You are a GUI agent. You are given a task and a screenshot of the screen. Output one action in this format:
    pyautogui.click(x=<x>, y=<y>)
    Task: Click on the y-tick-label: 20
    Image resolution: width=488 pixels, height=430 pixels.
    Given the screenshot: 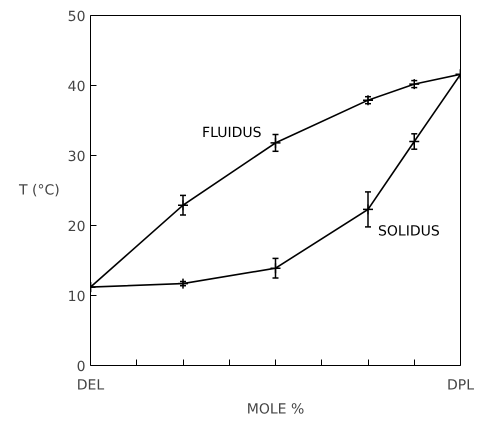 What is the action you would take?
    pyautogui.click(x=77, y=227)
    